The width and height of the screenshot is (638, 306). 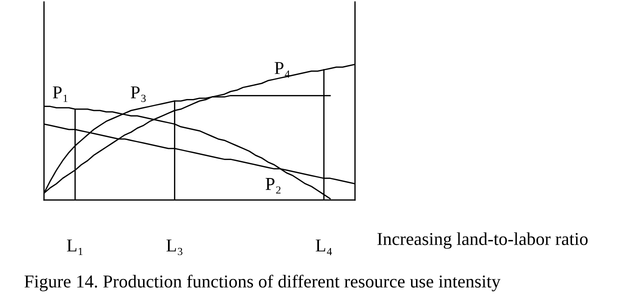 What do you see at coordinates (282, 70) in the screenshot?
I see `series-label: P₄` at bounding box center [282, 70].